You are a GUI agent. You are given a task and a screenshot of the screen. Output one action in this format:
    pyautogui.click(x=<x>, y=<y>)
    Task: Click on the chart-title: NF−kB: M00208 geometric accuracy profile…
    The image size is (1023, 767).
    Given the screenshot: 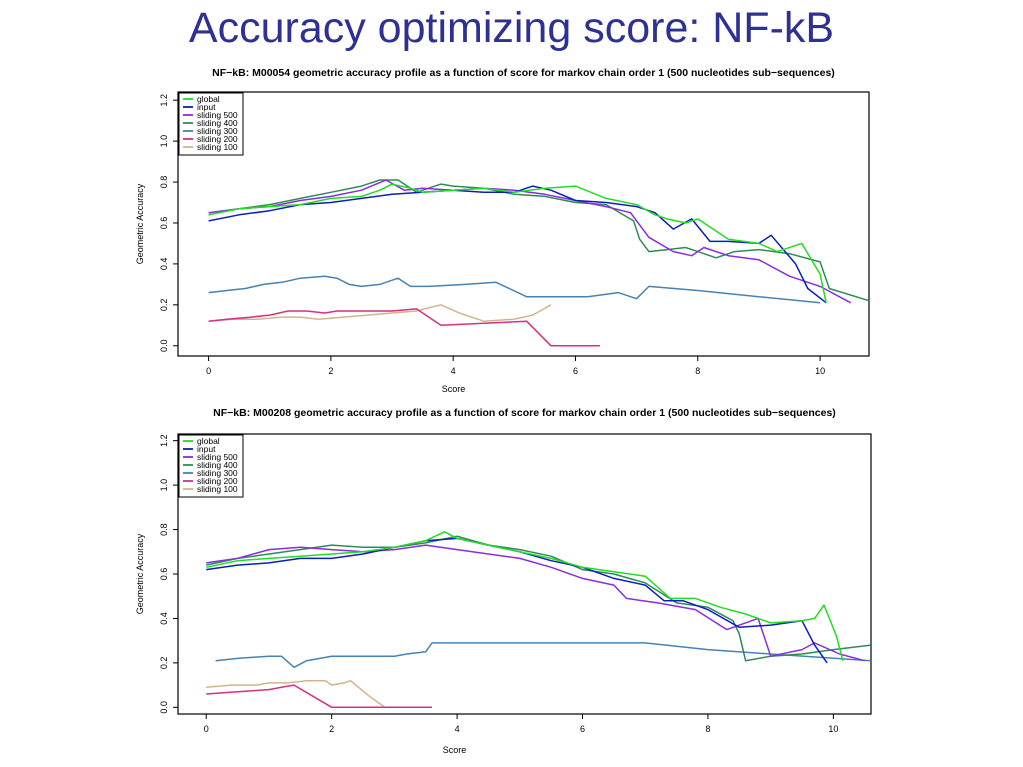 What is the action you would take?
    pyautogui.click(x=524, y=413)
    